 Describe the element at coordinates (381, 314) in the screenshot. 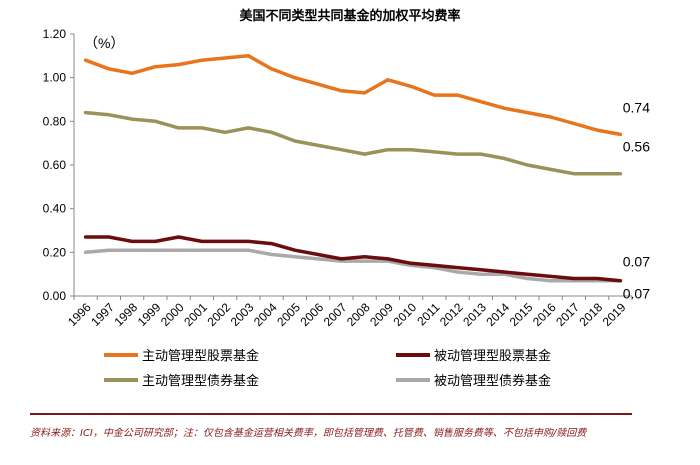

I see `x-tick-label: 2009` at that location.